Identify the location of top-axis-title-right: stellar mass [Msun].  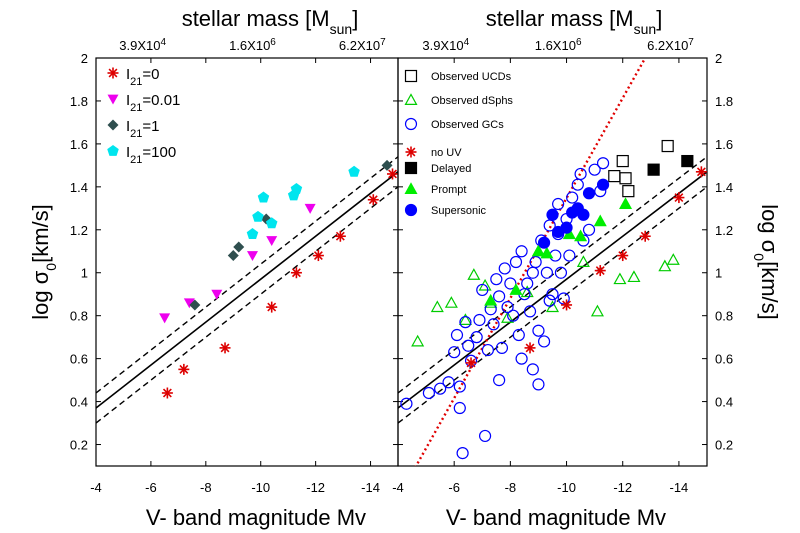
(574, 21).